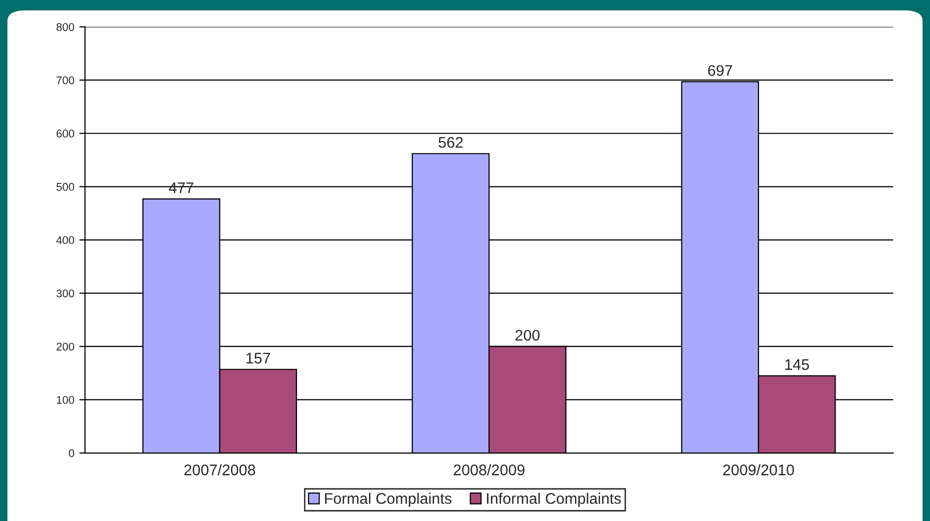 The height and width of the screenshot is (521, 930). What do you see at coordinates (65, 134) in the screenshot?
I see `y-tick-label: 600` at bounding box center [65, 134].